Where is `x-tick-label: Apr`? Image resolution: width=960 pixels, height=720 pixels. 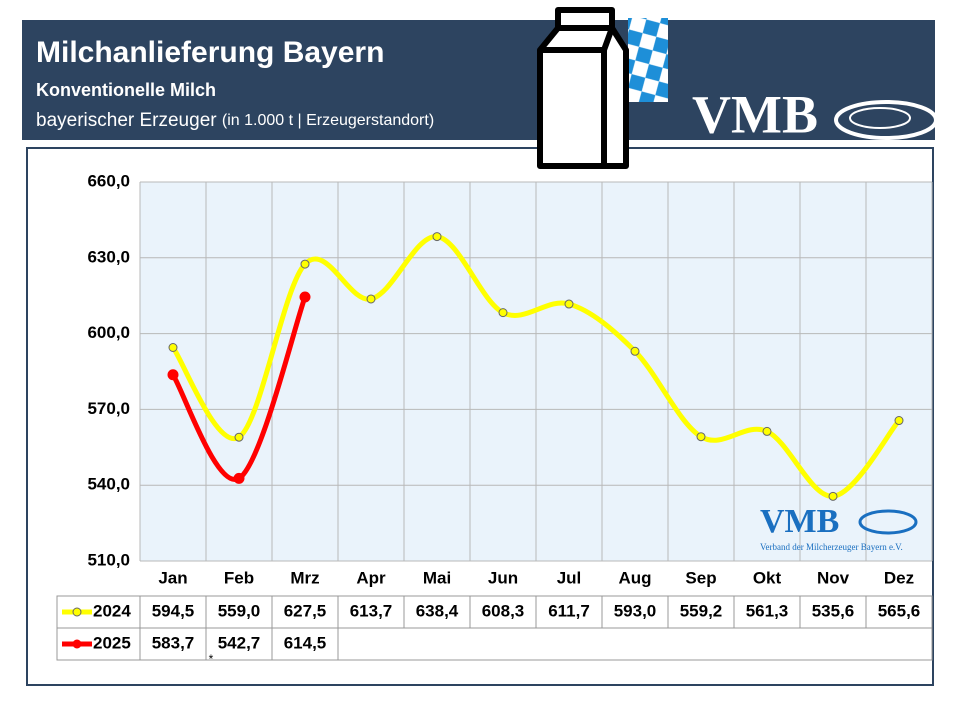 x-tick-label: Apr is located at coordinates (371, 577).